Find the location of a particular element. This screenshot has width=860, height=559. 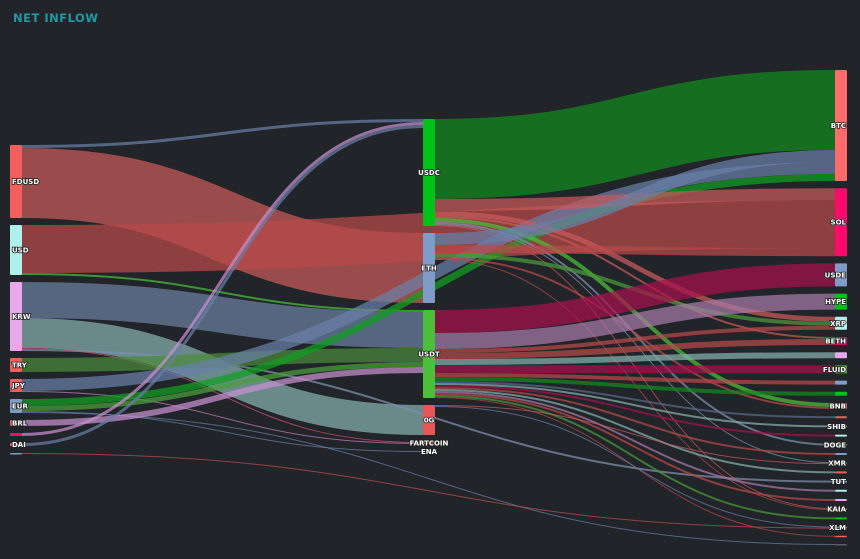

node-r-red2 is located at coordinates (841, 472).